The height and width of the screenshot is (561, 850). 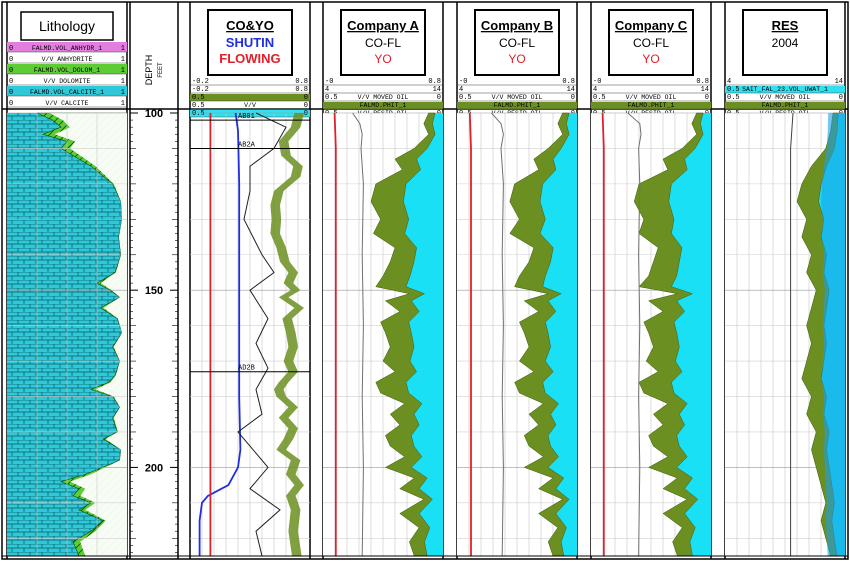 I want to click on track-title: Company C, so click(x=651, y=25).